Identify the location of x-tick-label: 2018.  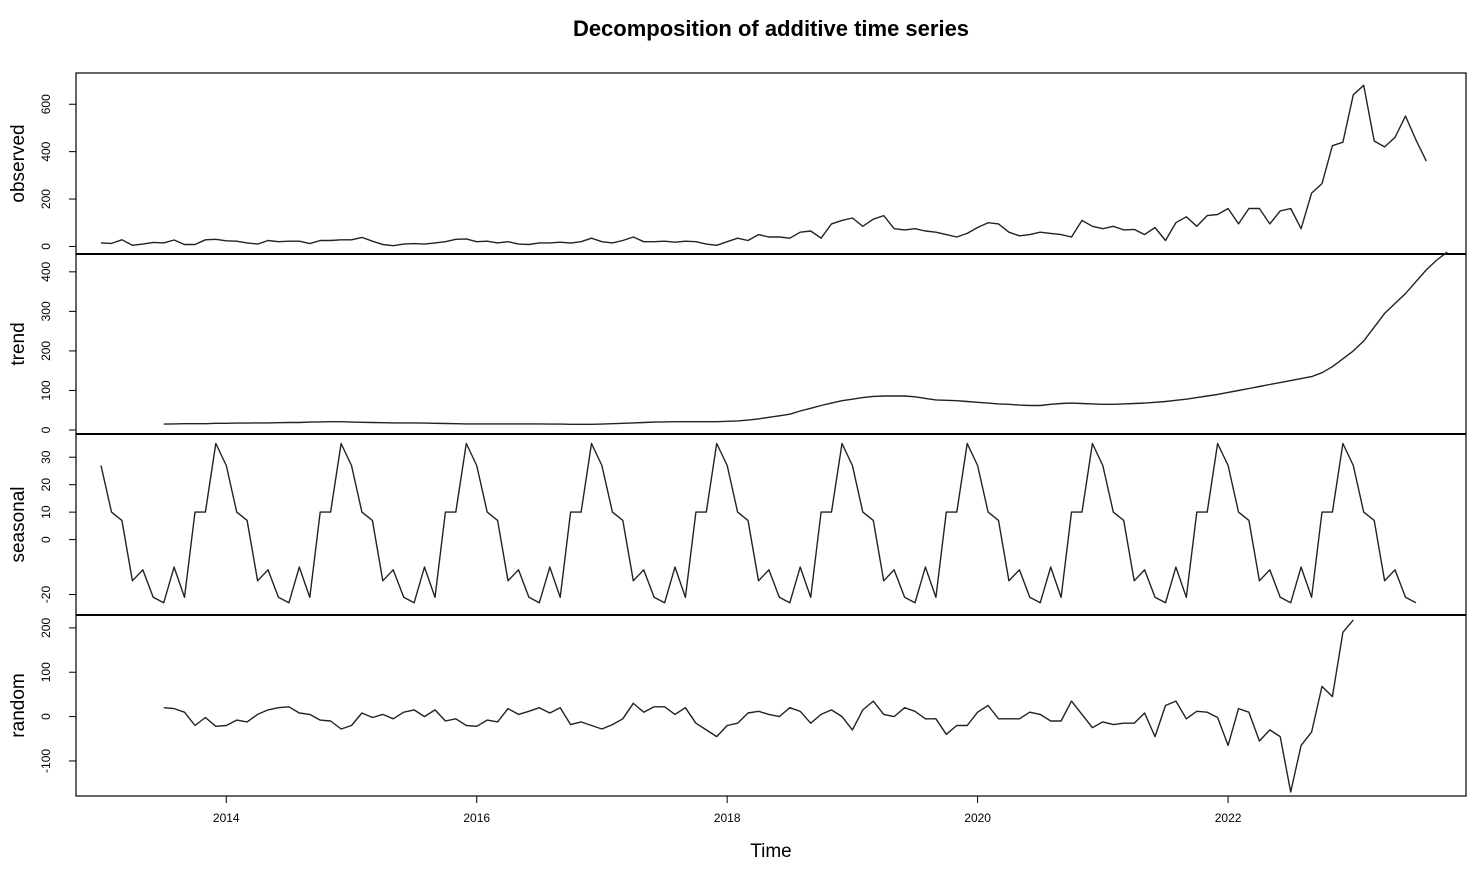
(727, 818).